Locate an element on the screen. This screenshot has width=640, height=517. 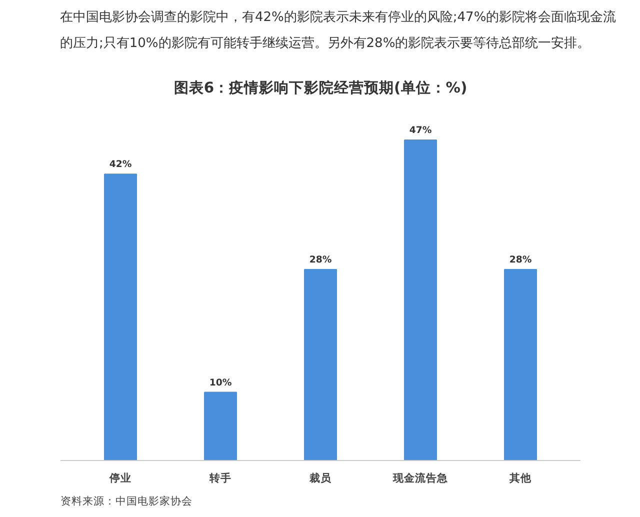
x-tick-label: 转手 is located at coordinates (220, 478).